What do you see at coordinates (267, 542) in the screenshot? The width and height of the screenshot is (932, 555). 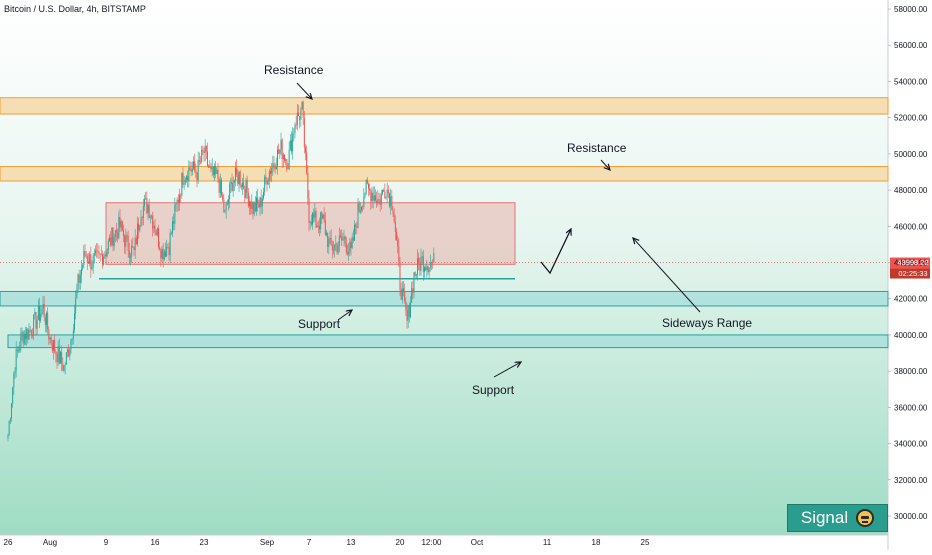 I see `time-tick-label: Sep` at bounding box center [267, 542].